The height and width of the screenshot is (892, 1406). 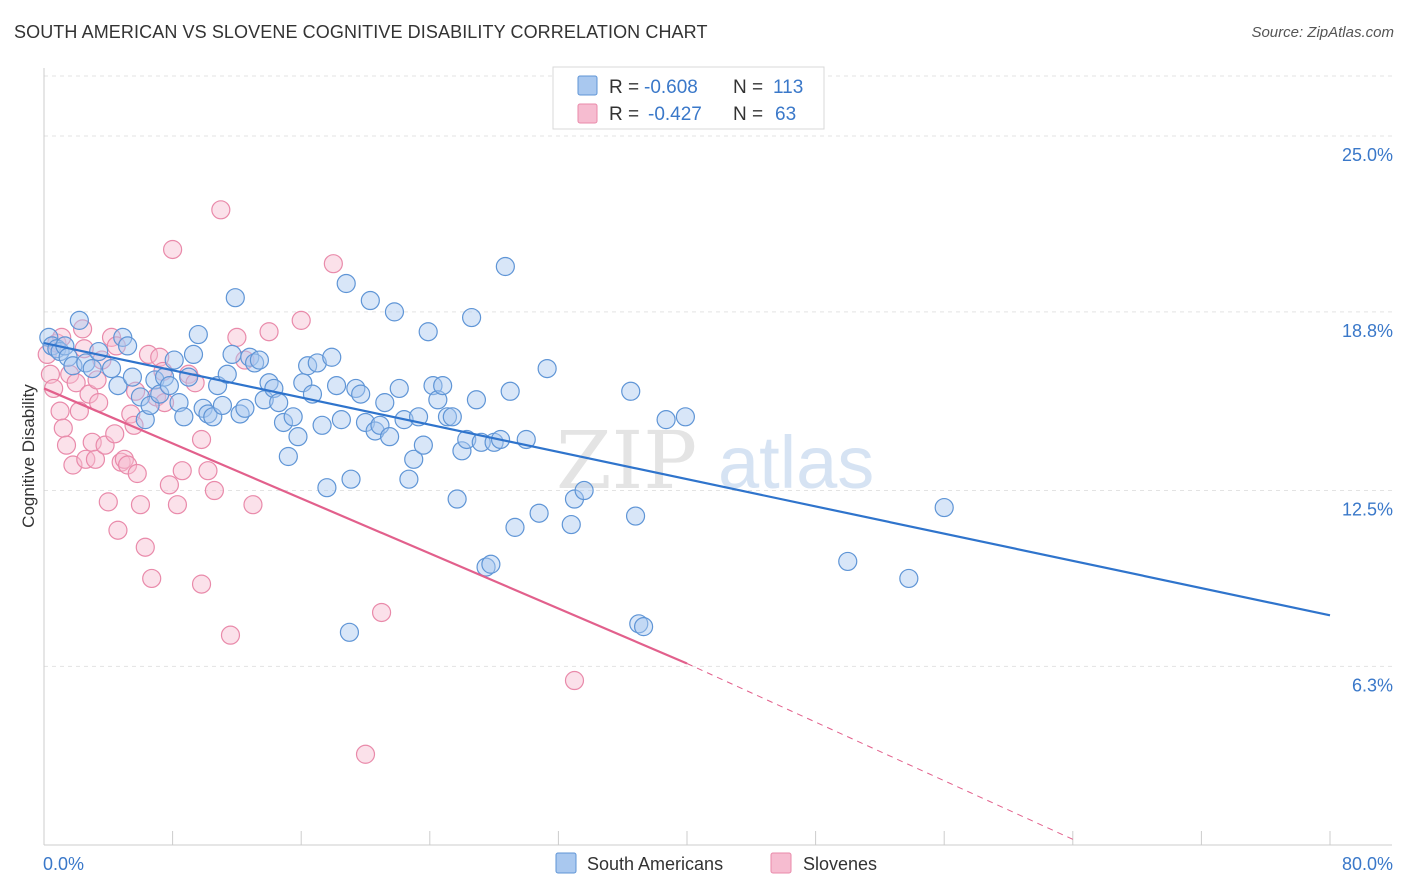 What do you see at coordinates (1367, 420) in the screenshot?
I see `y-tick-labels: 6.3% 12.5% 18.8% 25.0%` at bounding box center [1367, 420].